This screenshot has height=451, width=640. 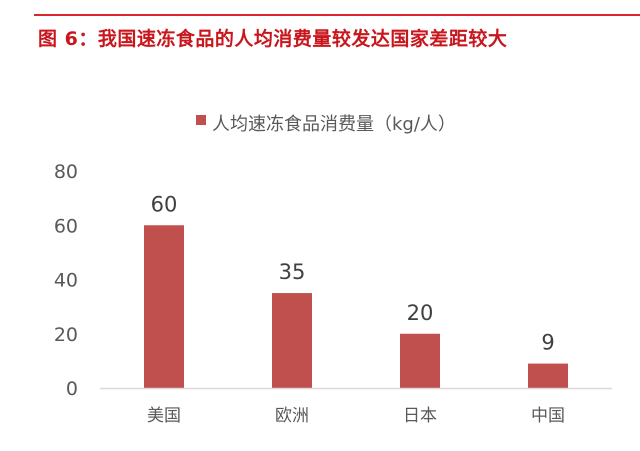 What do you see at coordinates (164, 204) in the screenshot?
I see `data-label: 60` at bounding box center [164, 204].